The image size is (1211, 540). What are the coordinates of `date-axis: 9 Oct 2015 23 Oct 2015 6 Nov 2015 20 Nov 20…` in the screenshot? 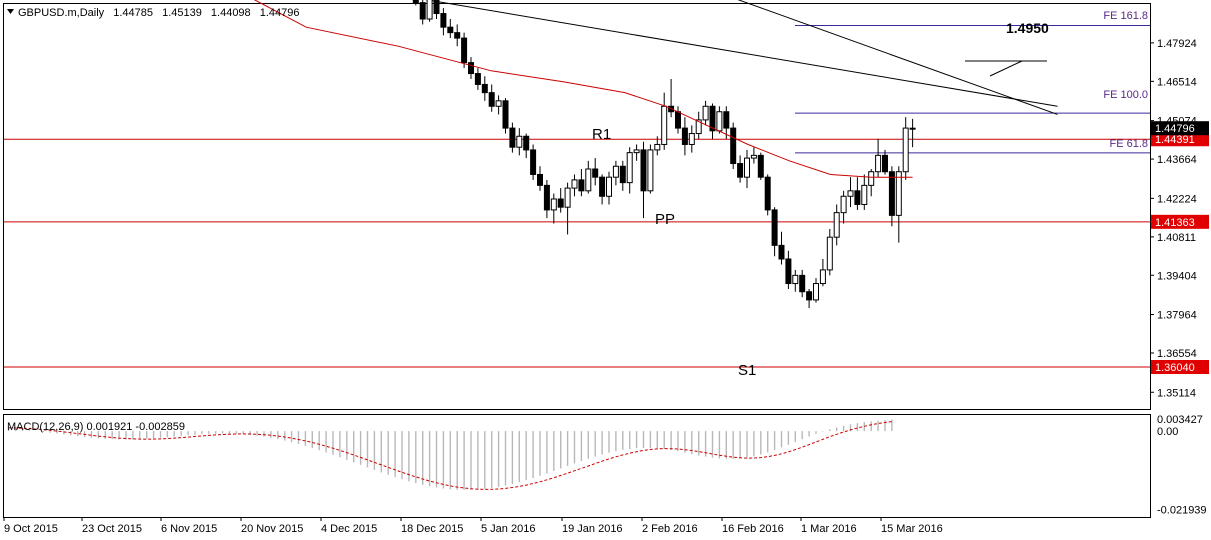 It's located at (473, 526).